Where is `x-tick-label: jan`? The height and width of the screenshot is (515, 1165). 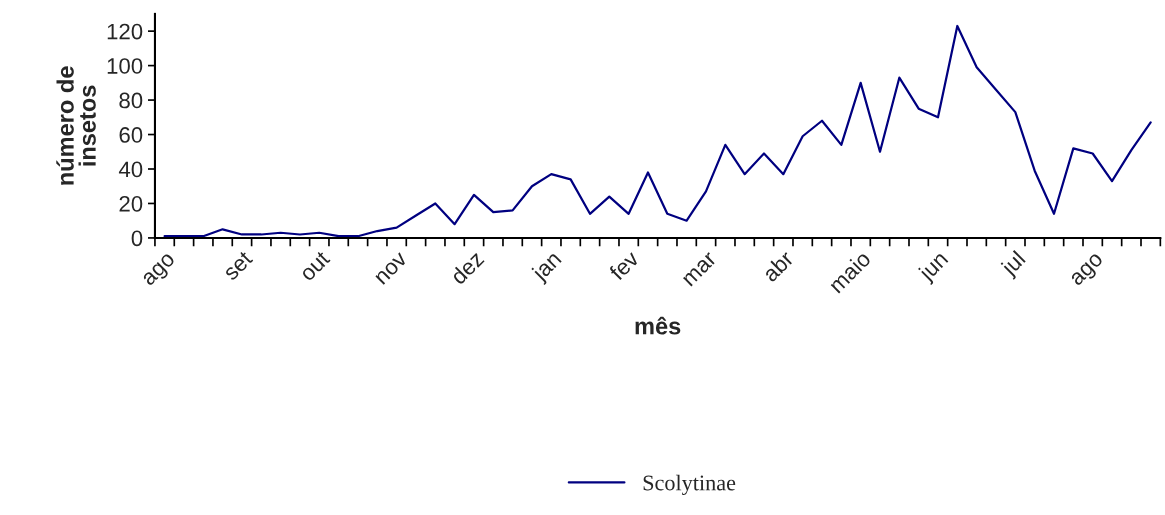 x-tick-label: jan is located at coordinates (547, 268).